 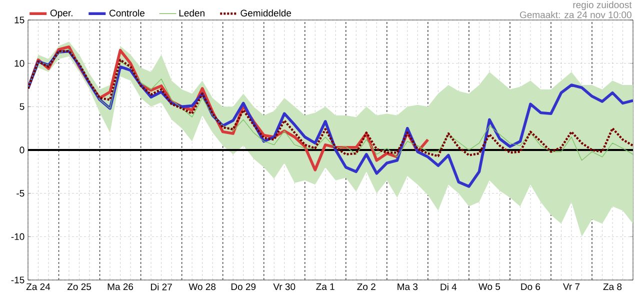 What do you see at coordinates (17, 280) in the screenshot?
I see `y-tick-label: -15` at bounding box center [17, 280].